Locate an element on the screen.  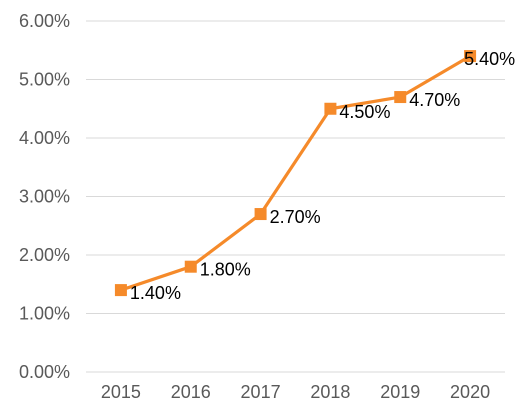
y-tick-label: 1.00% is located at coordinates (44, 314).